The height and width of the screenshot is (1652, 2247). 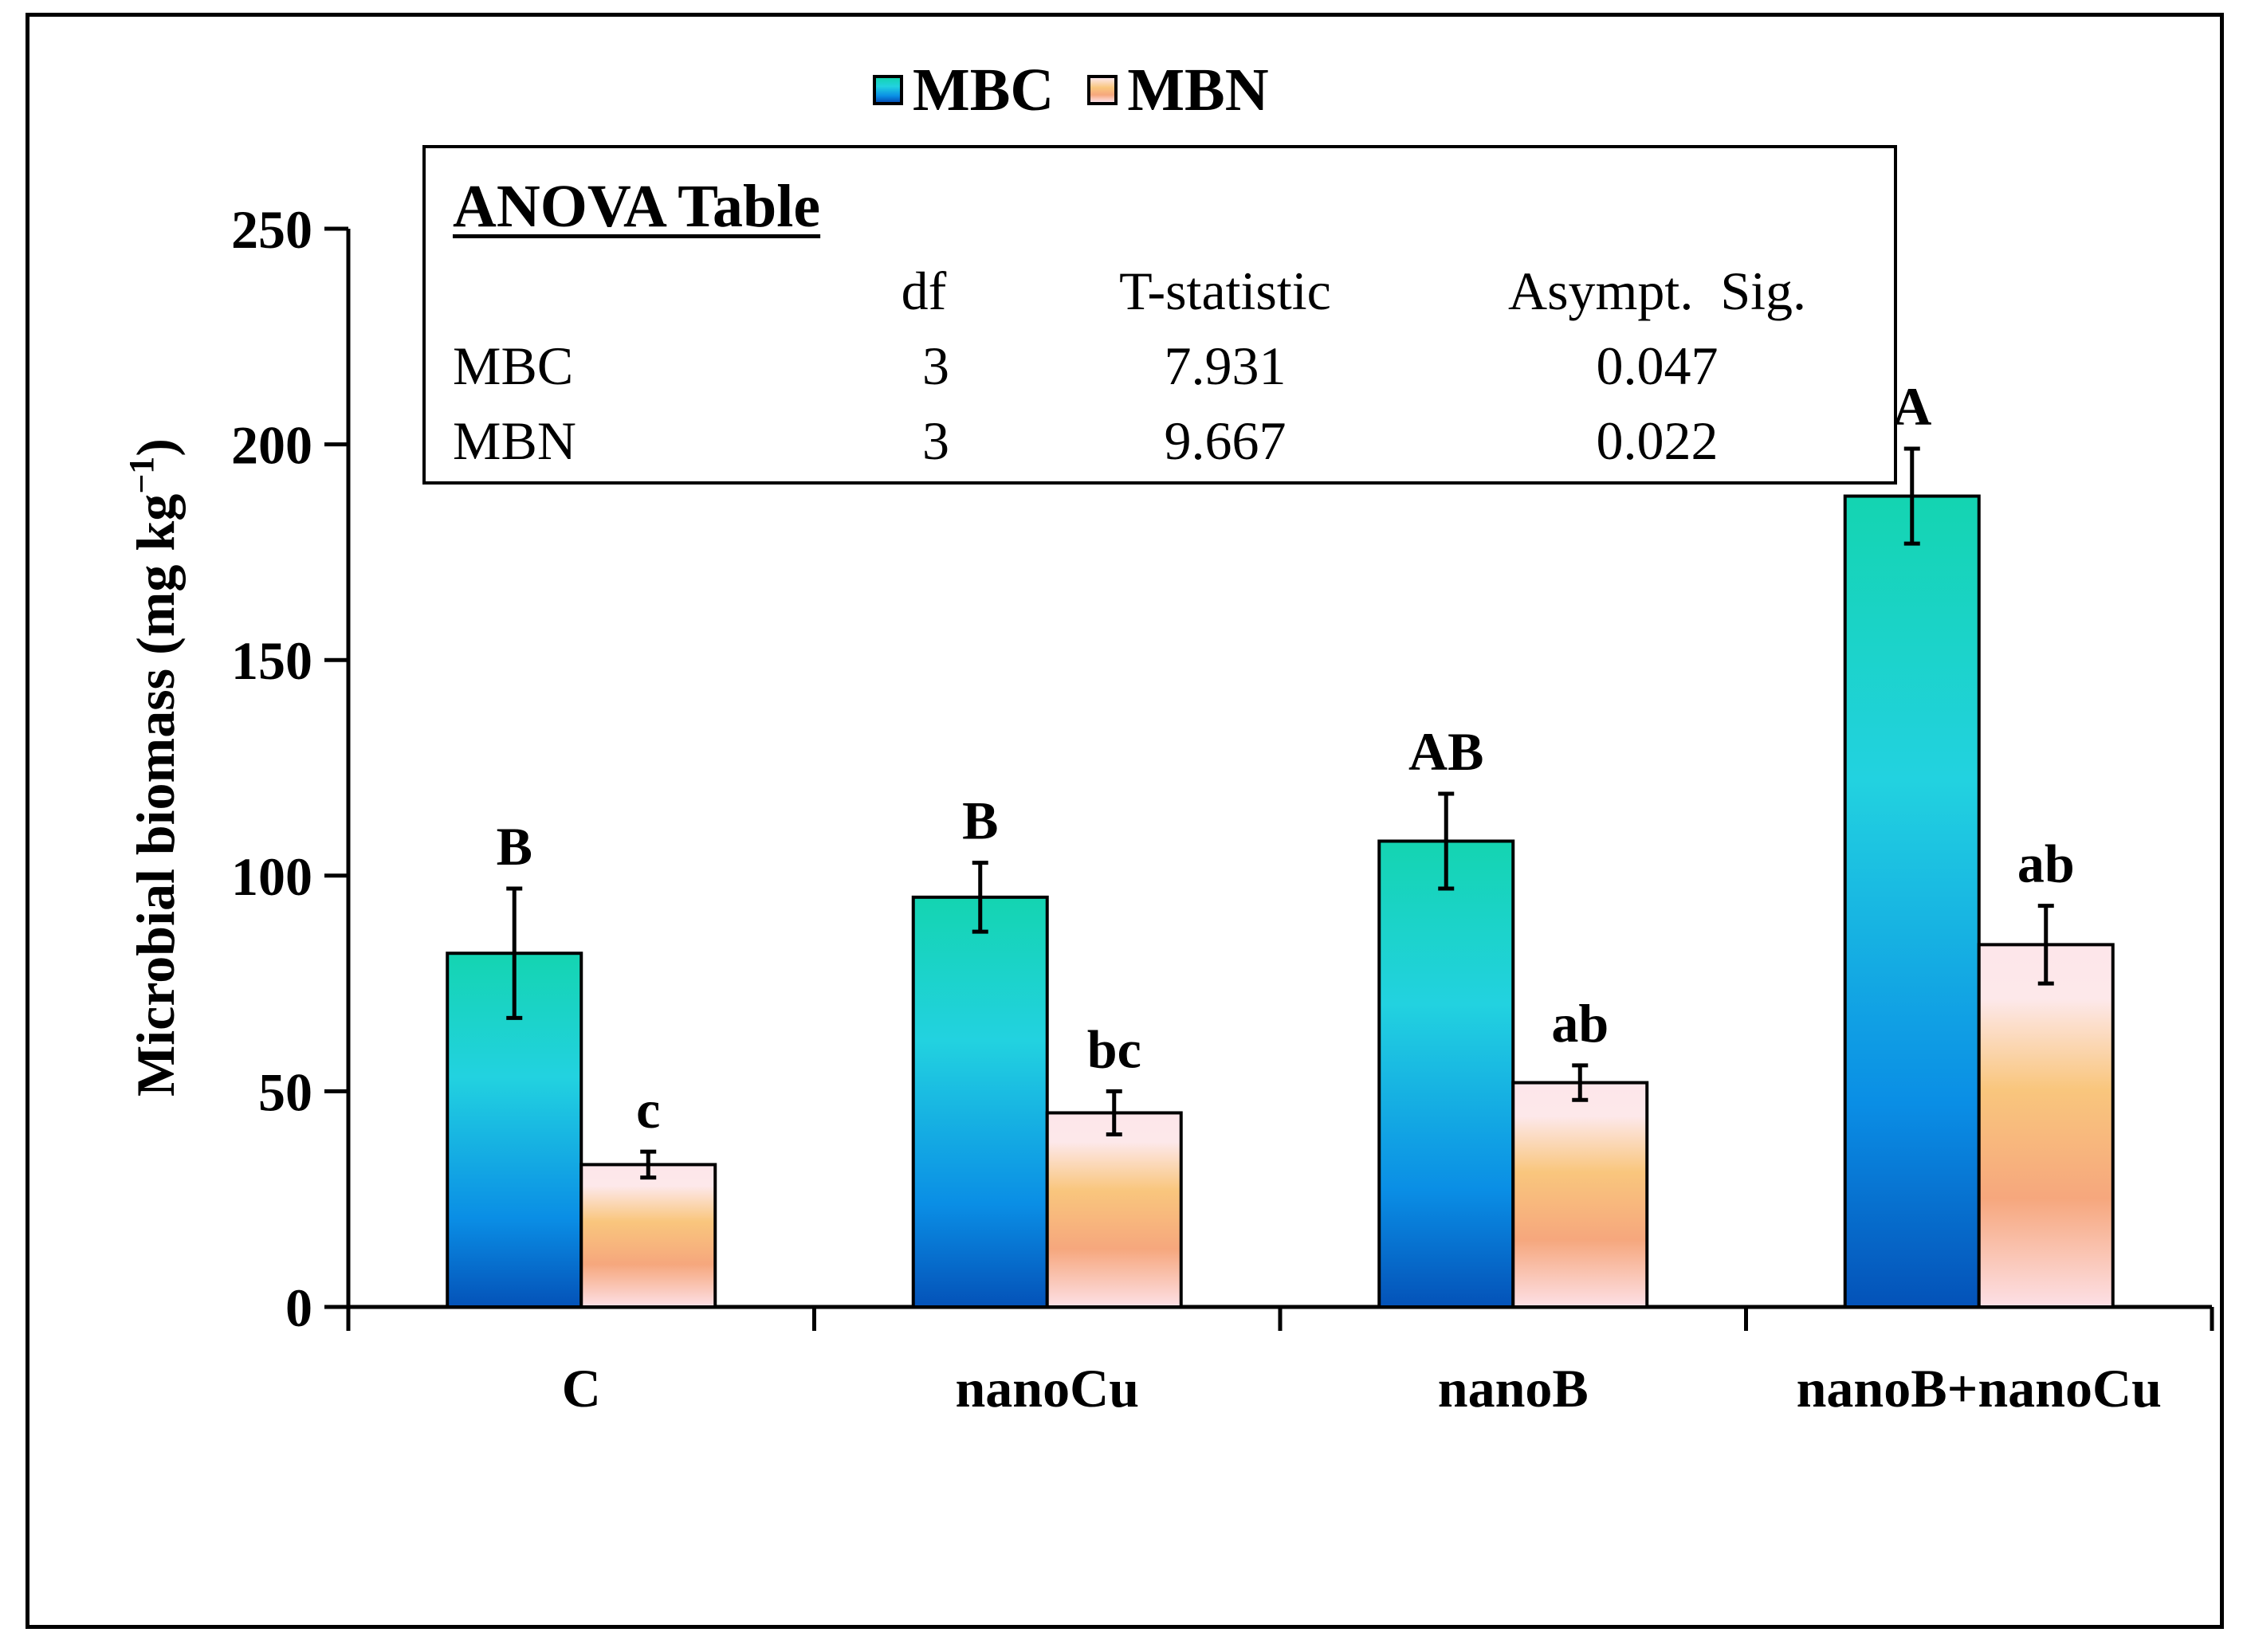 I want to click on legend-label-mbc: MBC, so click(x=984, y=90).